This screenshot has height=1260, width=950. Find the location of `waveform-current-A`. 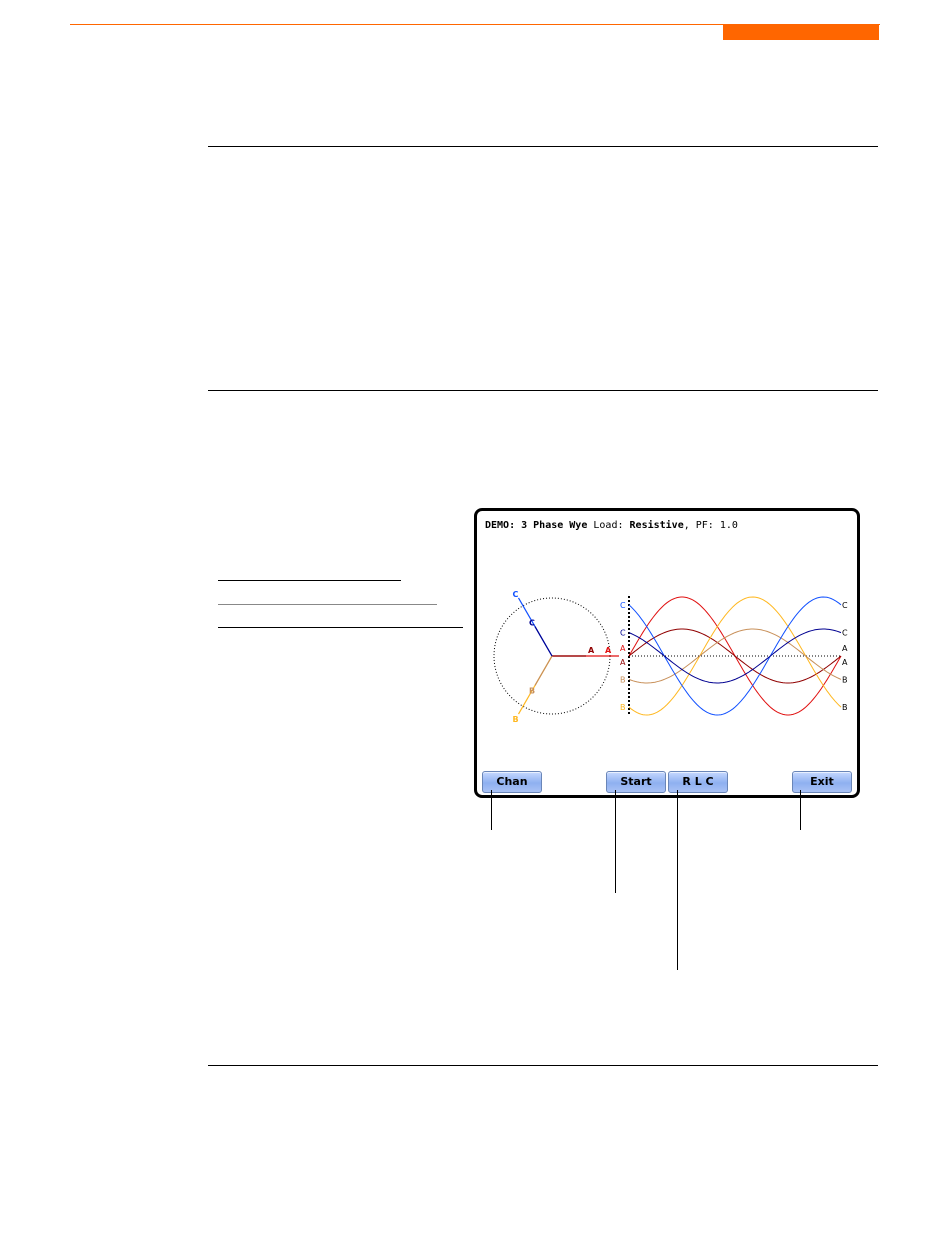

waveform-current-A is located at coordinates (735, 656).